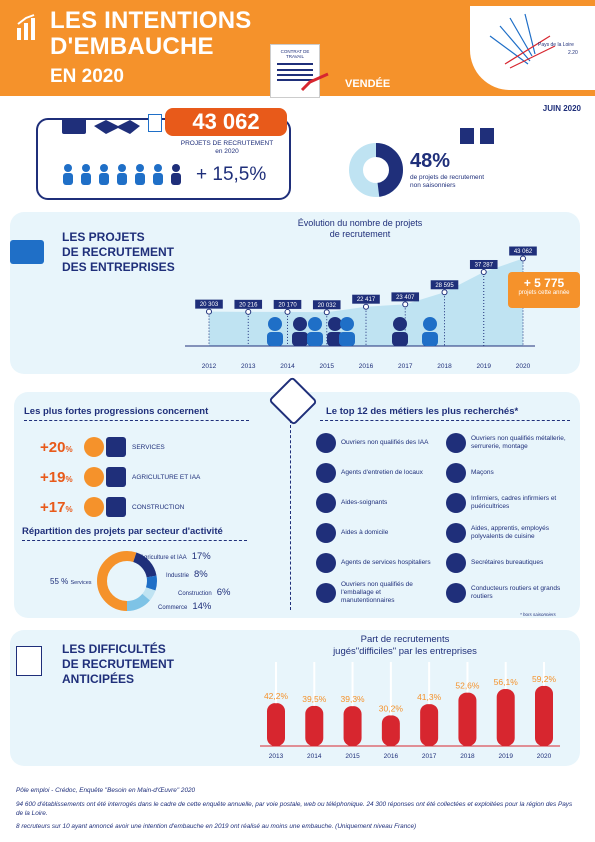  What do you see at coordinates (163, 159) in the screenshot?
I see `kpi-panel` at bounding box center [163, 159].